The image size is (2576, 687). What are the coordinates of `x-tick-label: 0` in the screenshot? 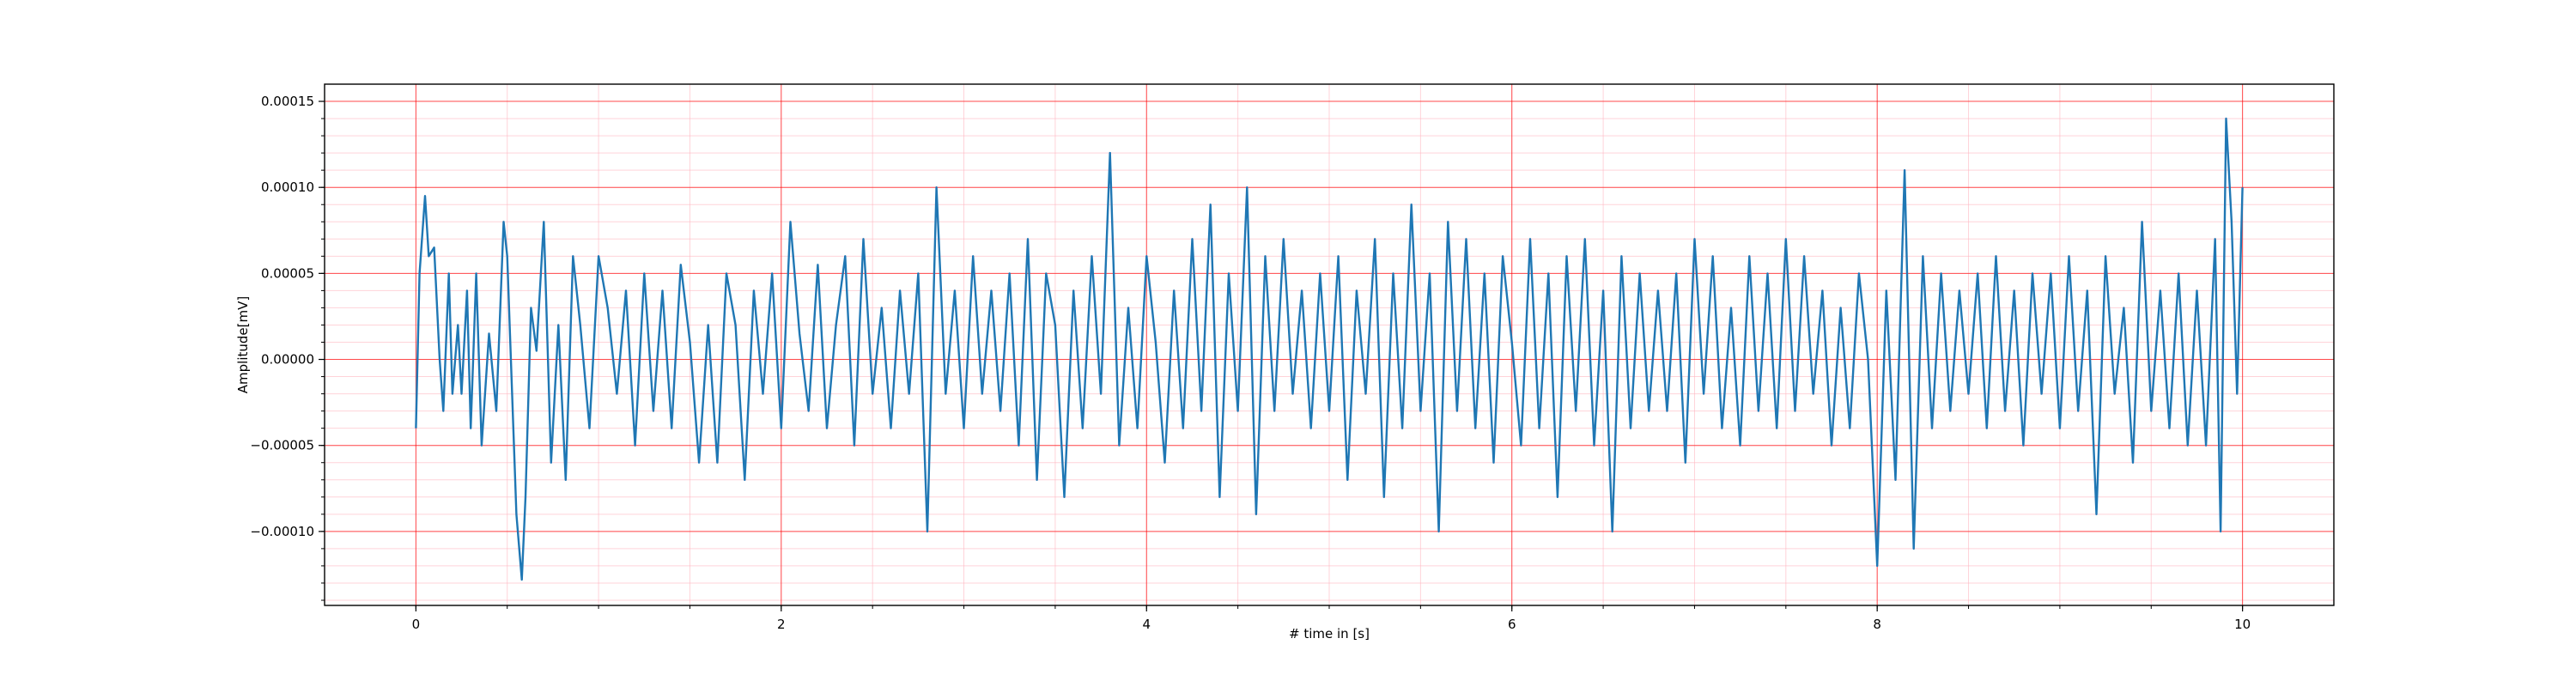 It's located at (417, 624).